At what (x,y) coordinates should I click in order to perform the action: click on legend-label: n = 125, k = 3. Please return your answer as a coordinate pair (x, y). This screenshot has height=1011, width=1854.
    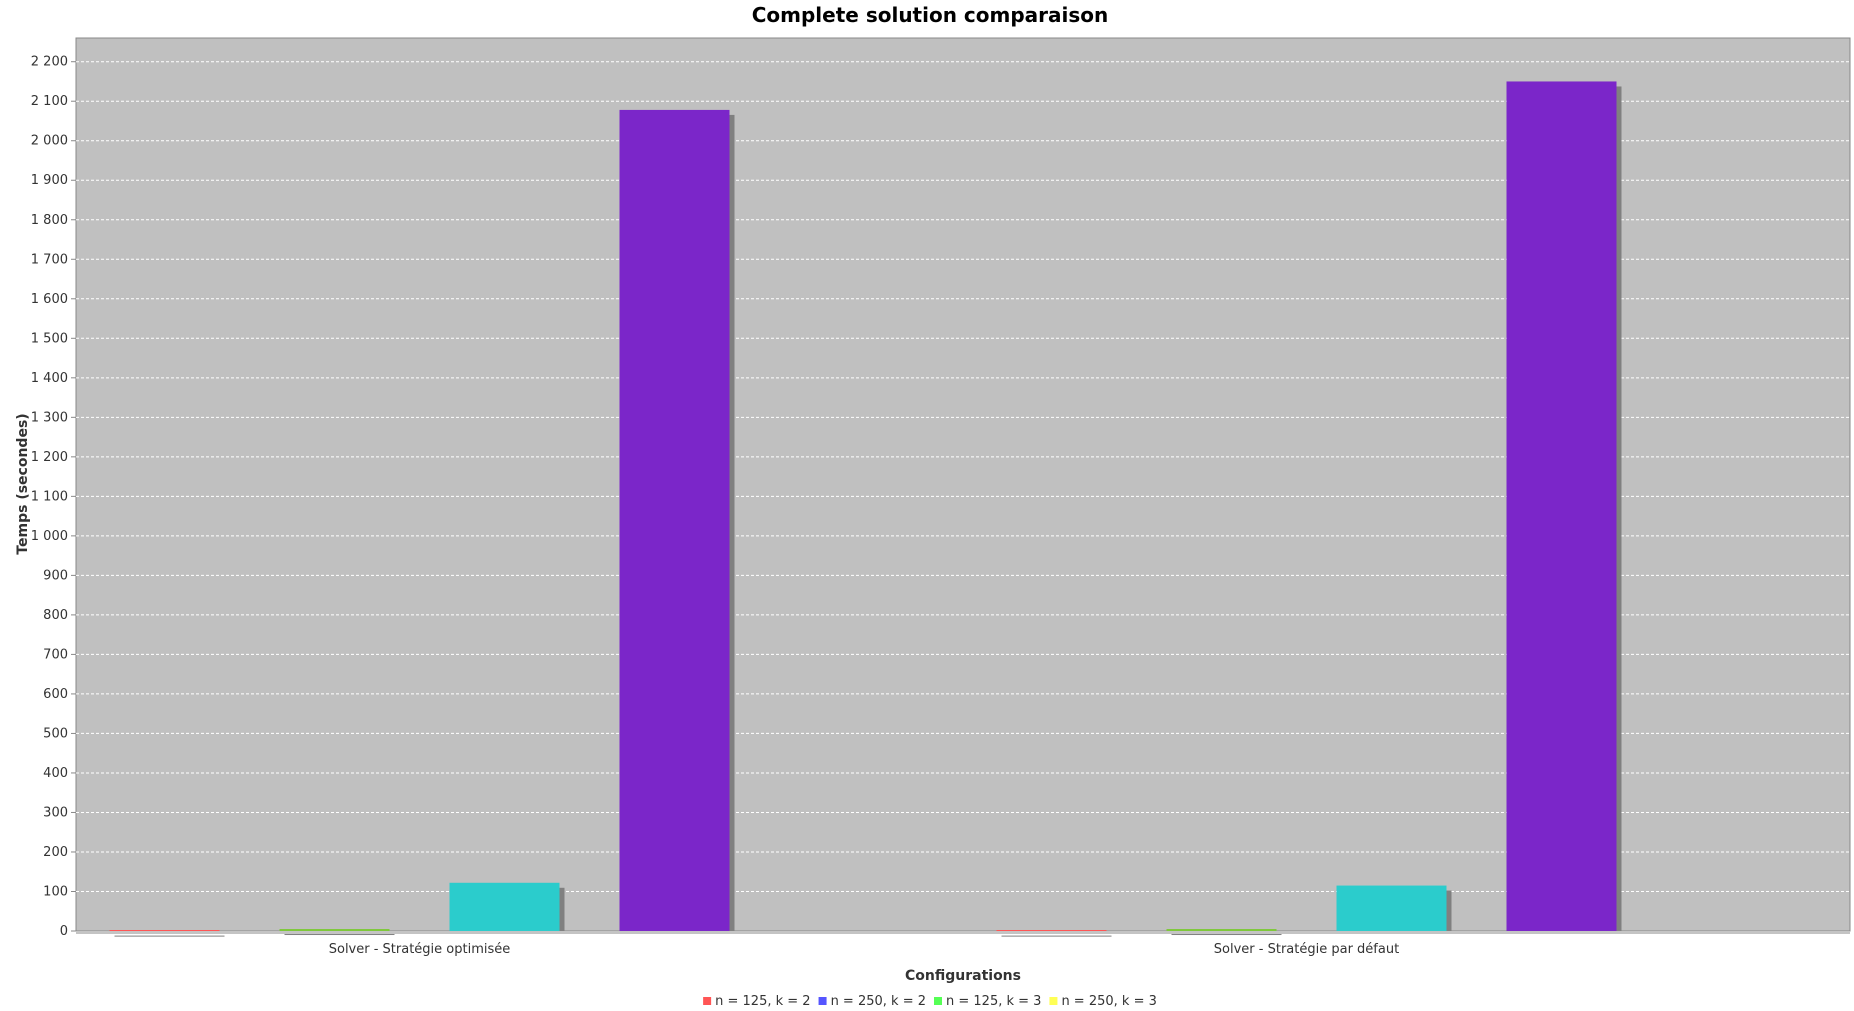
    Looking at the image, I should click on (993, 1001).